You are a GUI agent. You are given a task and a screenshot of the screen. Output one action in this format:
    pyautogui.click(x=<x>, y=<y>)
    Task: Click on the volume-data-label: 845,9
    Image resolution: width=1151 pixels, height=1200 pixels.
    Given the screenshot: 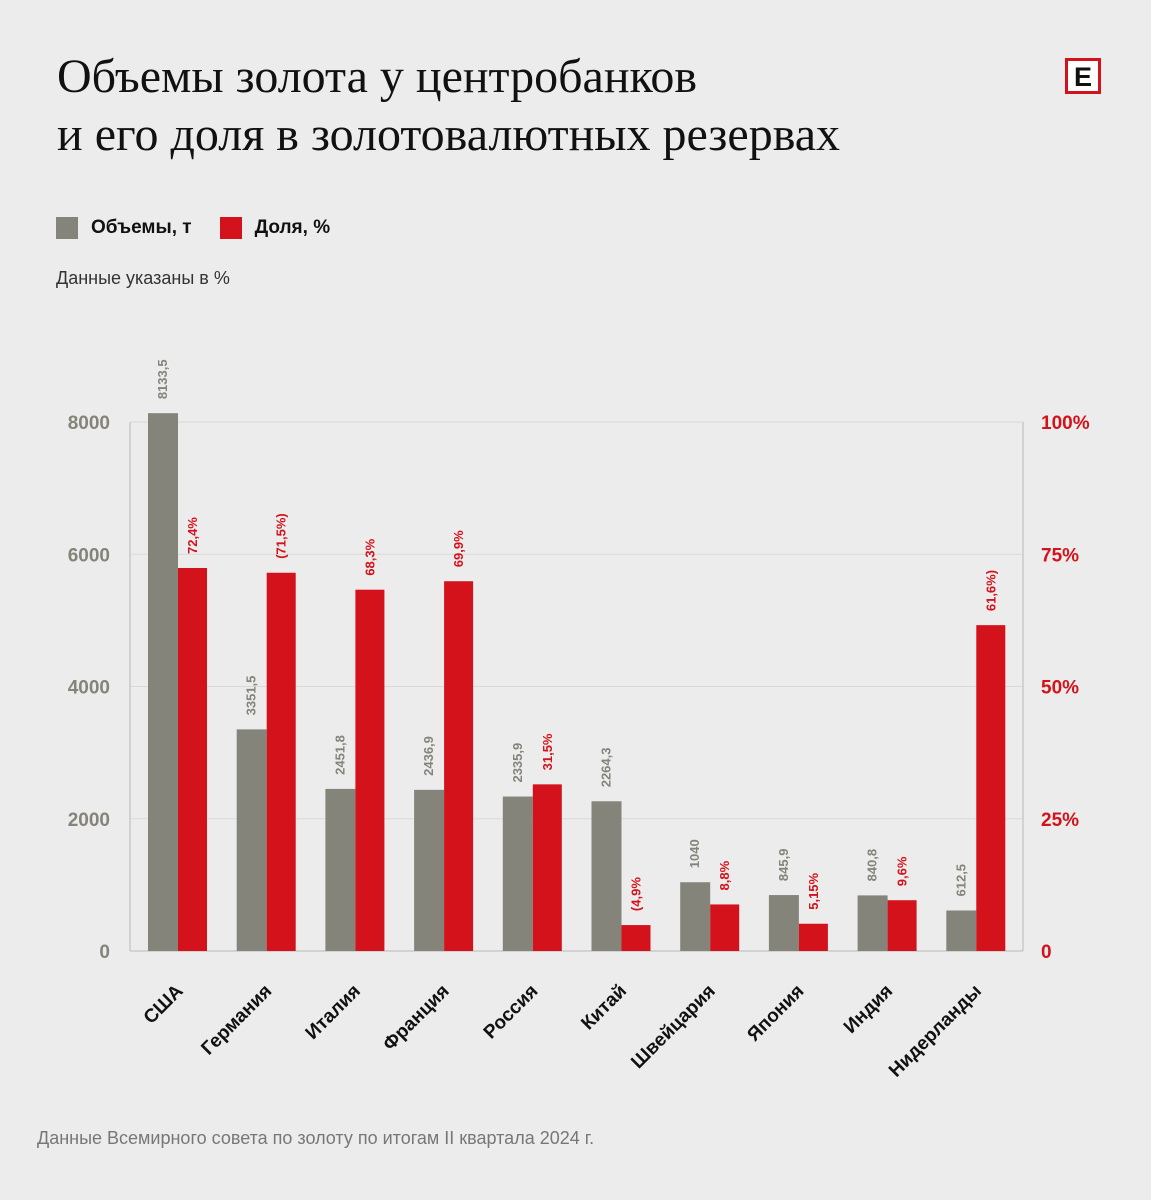 What is the action you would take?
    pyautogui.click(x=783, y=865)
    